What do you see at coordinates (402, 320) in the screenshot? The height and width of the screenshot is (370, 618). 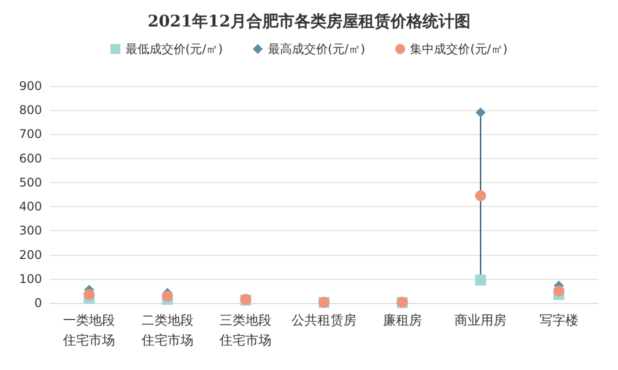 I see `x-tick-label: 廉租房` at bounding box center [402, 320].